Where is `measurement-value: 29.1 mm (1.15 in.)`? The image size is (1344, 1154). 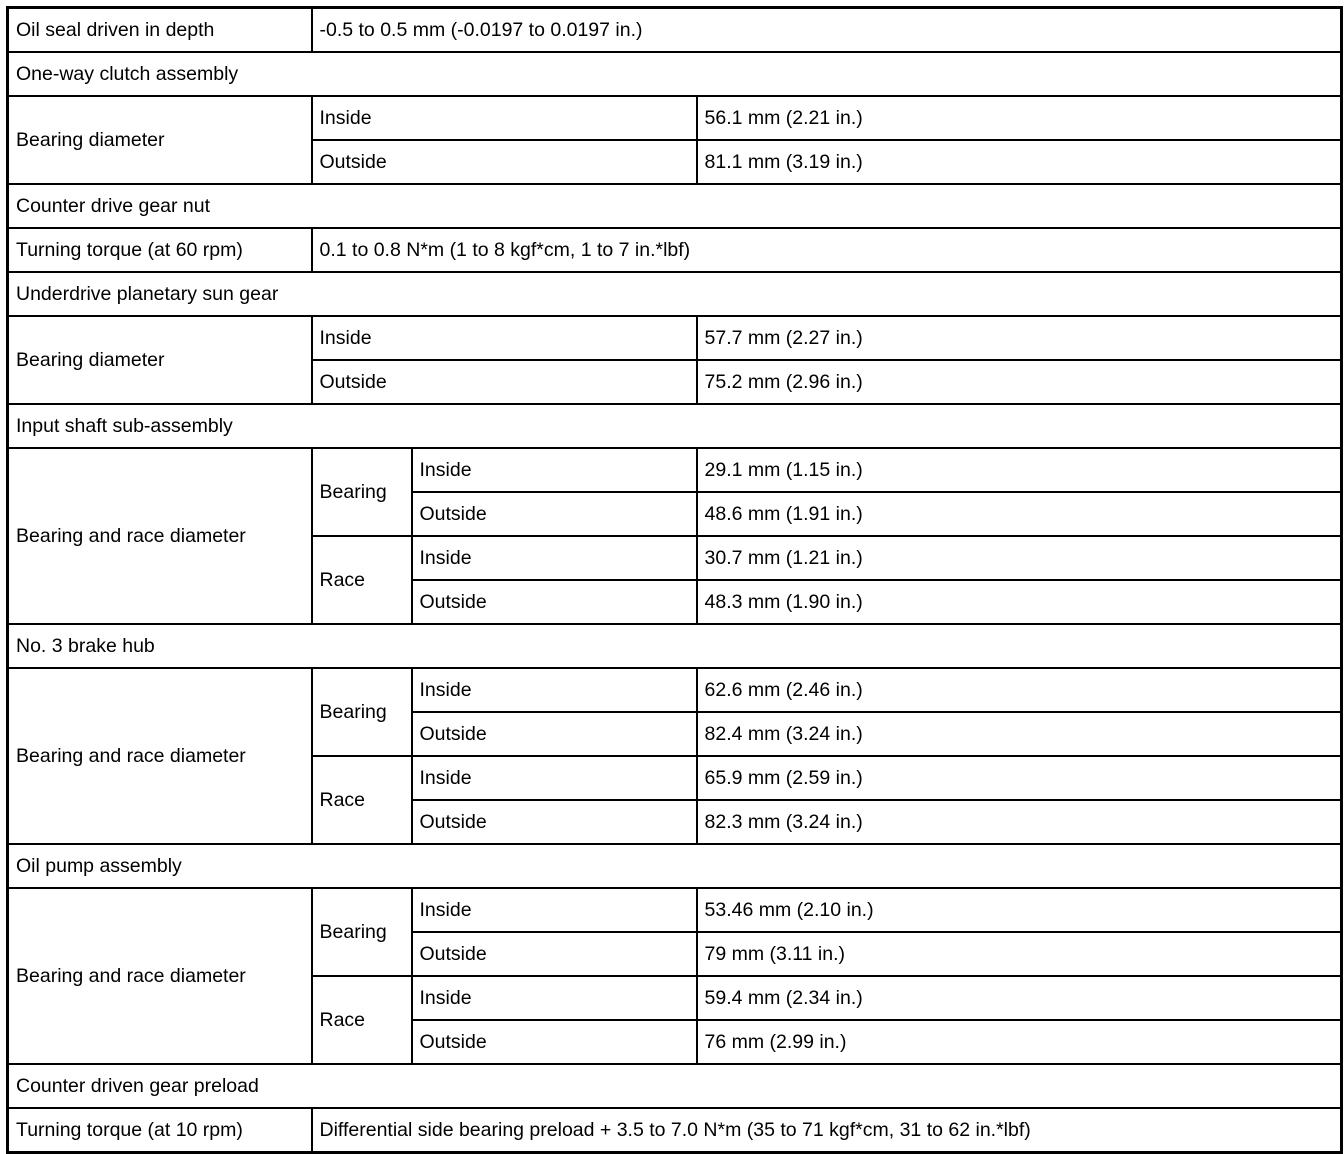 measurement-value: 29.1 mm (1.15 in.) is located at coordinates (1019, 470).